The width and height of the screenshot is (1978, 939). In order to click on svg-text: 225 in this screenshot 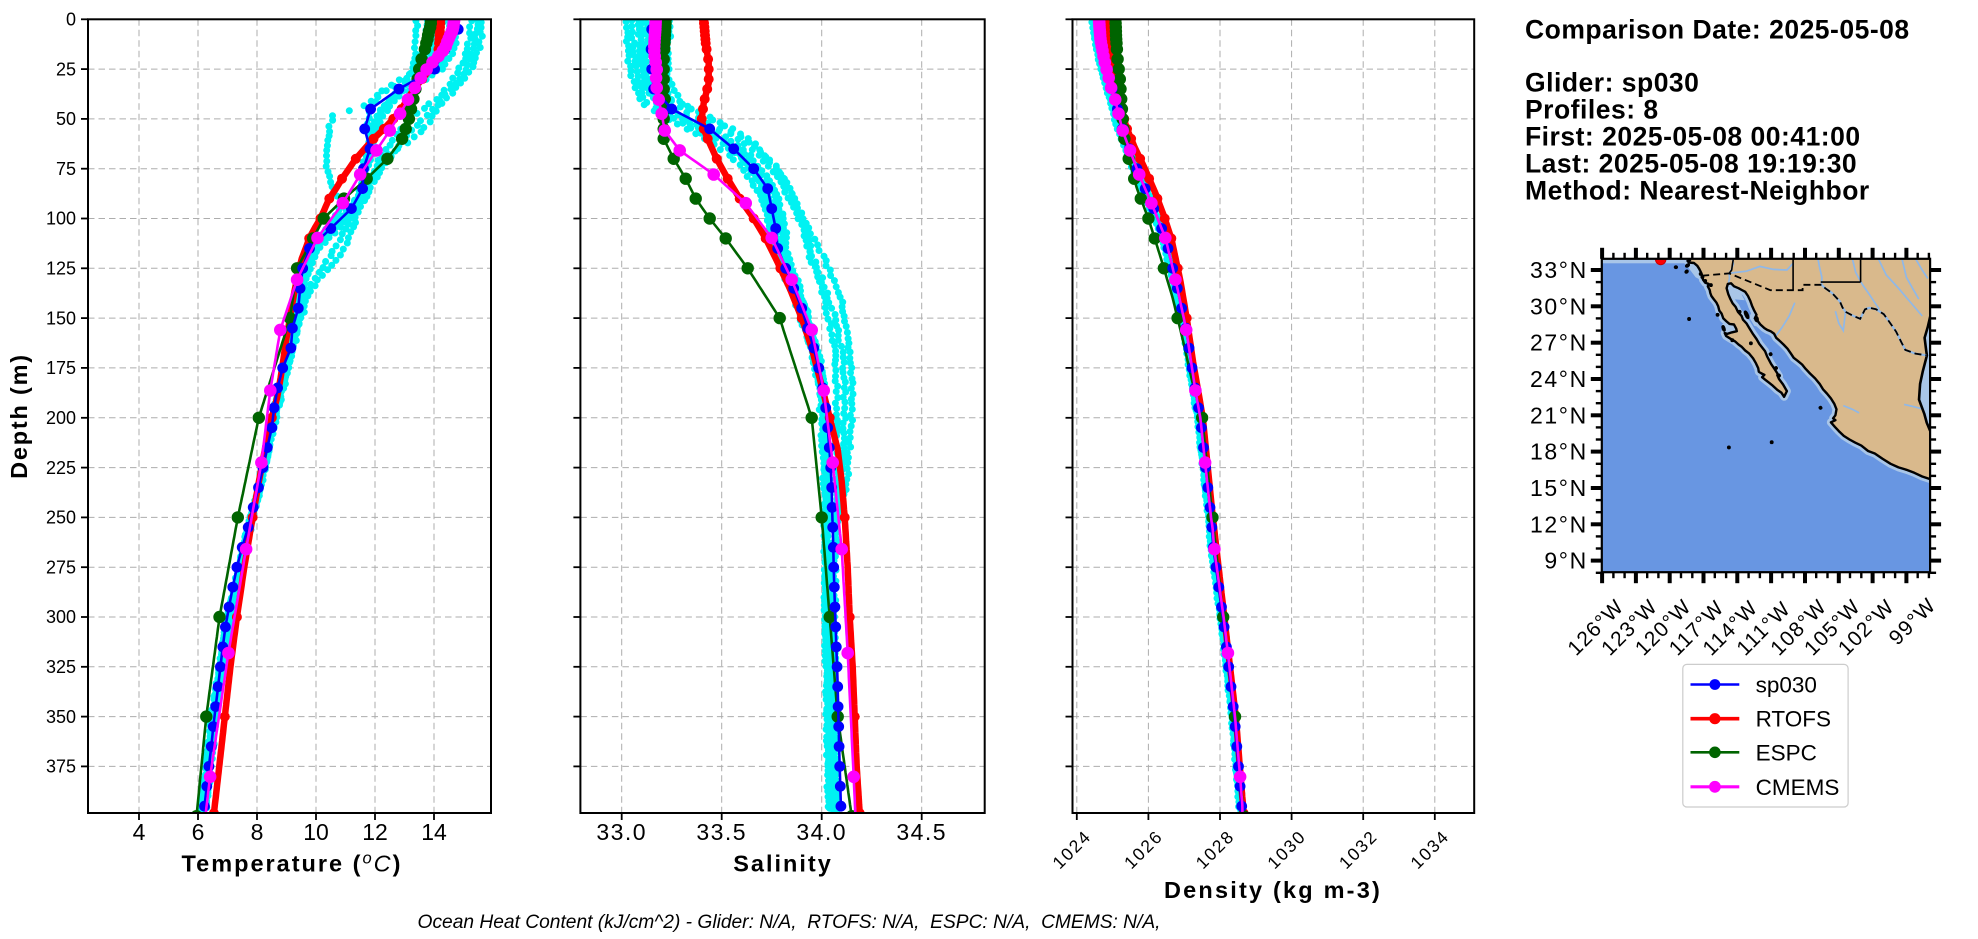, I will do `click(61, 468)`.